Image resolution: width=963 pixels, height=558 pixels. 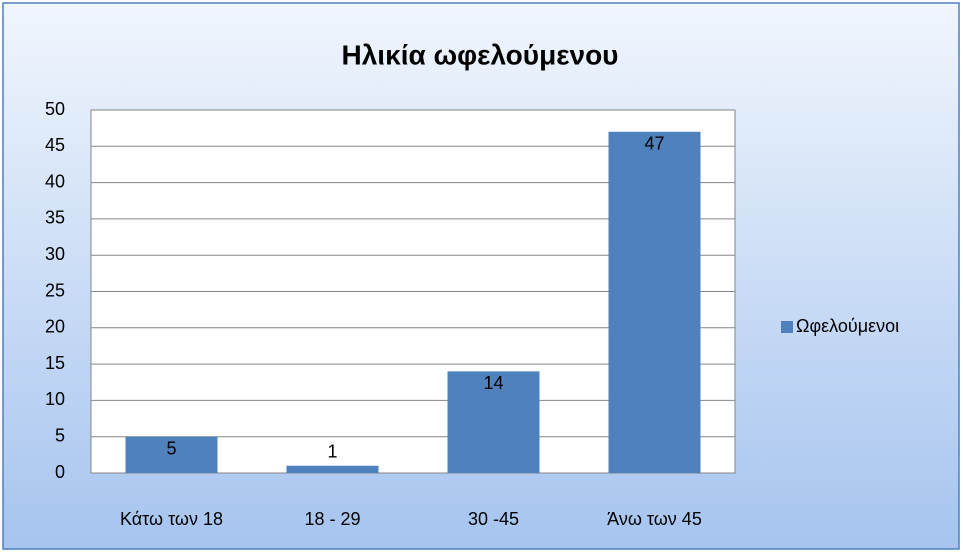 What do you see at coordinates (480, 54) in the screenshot?
I see `chart-title: Ηλικία ωφελούμενου` at bounding box center [480, 54].